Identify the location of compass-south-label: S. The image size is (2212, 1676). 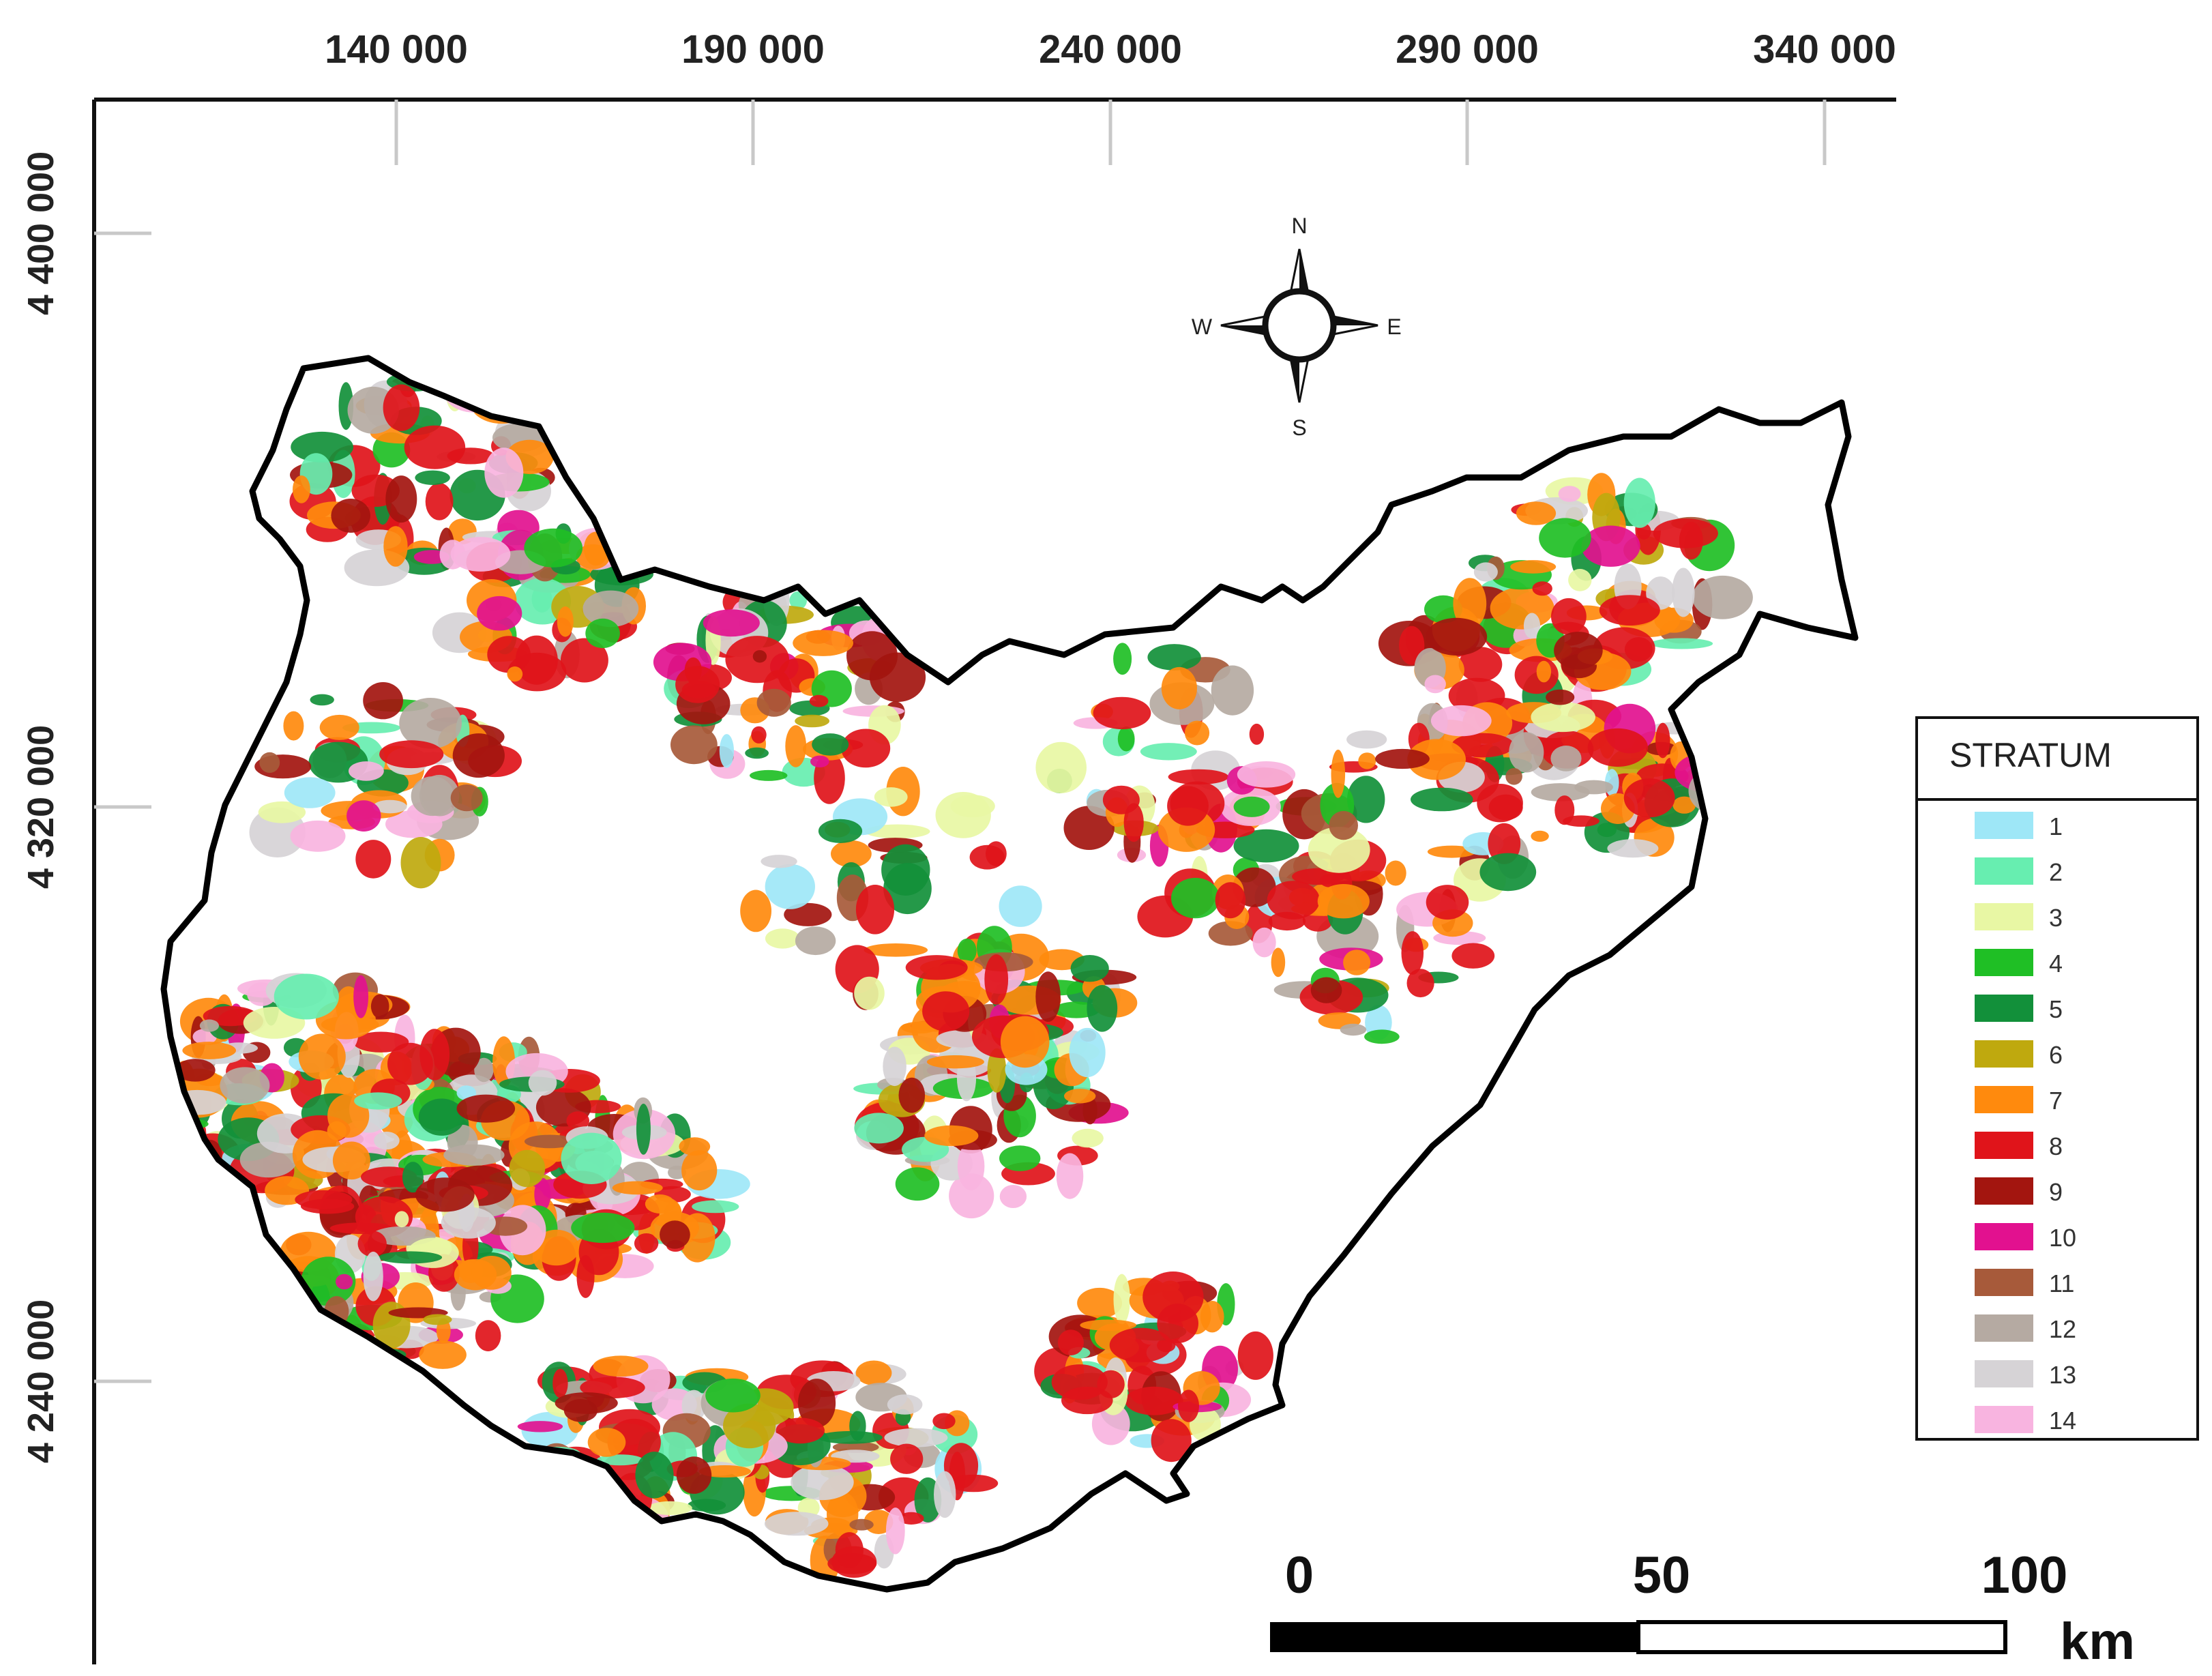
(1299, 427).